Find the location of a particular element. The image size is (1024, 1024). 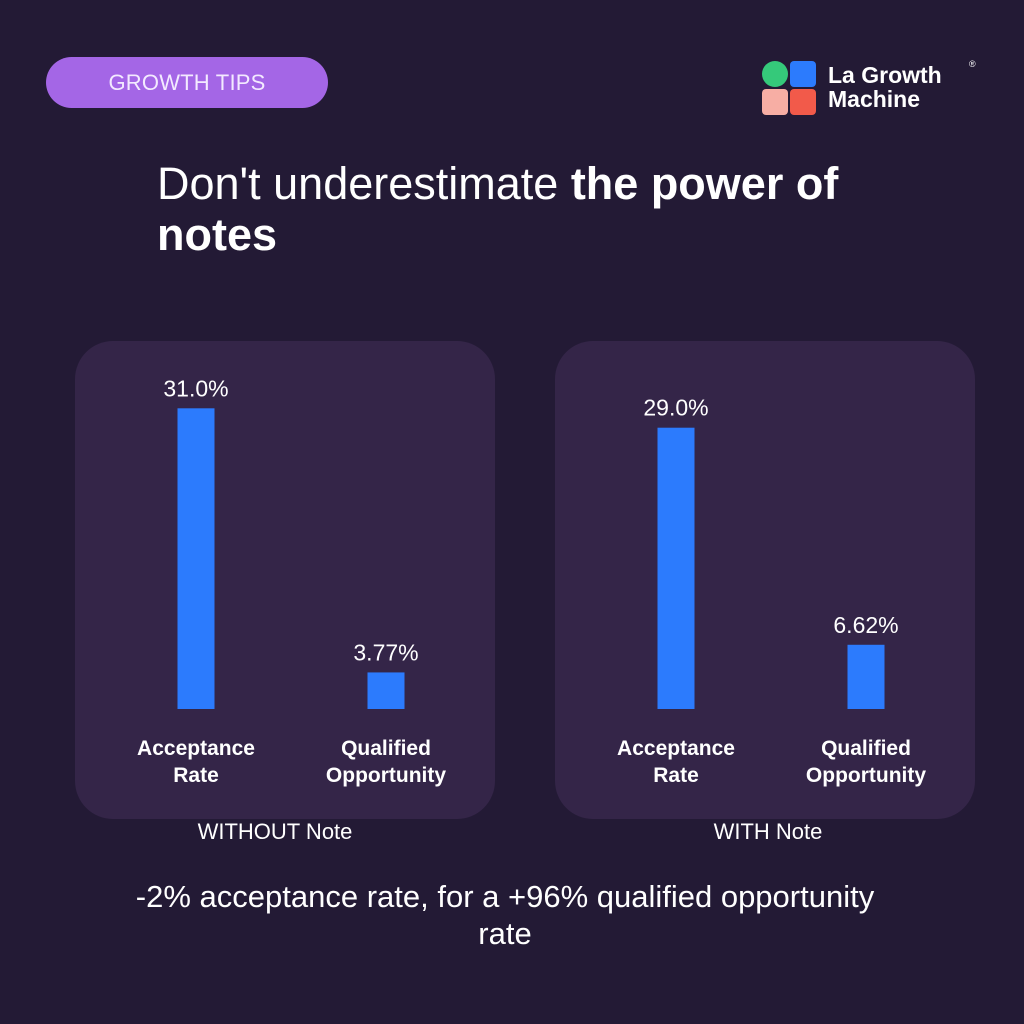

logo-wordmark: La Growth Machine is located at coordinates (885, 87).